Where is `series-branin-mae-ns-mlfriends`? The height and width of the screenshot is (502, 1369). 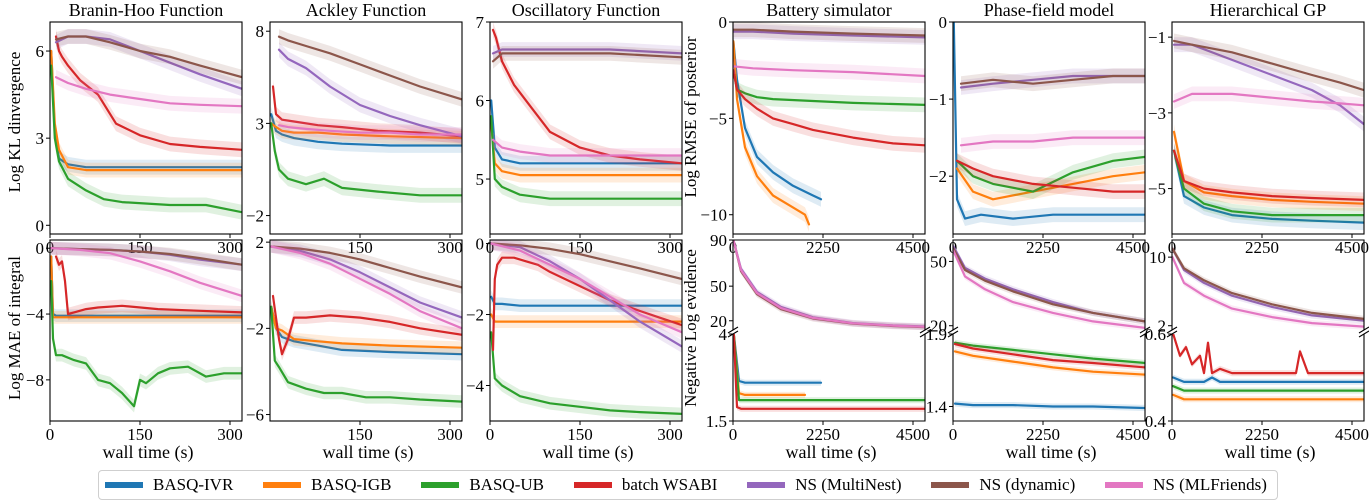
series-branin-mae-ns-mlfriends is located at coordinates (146, 272).